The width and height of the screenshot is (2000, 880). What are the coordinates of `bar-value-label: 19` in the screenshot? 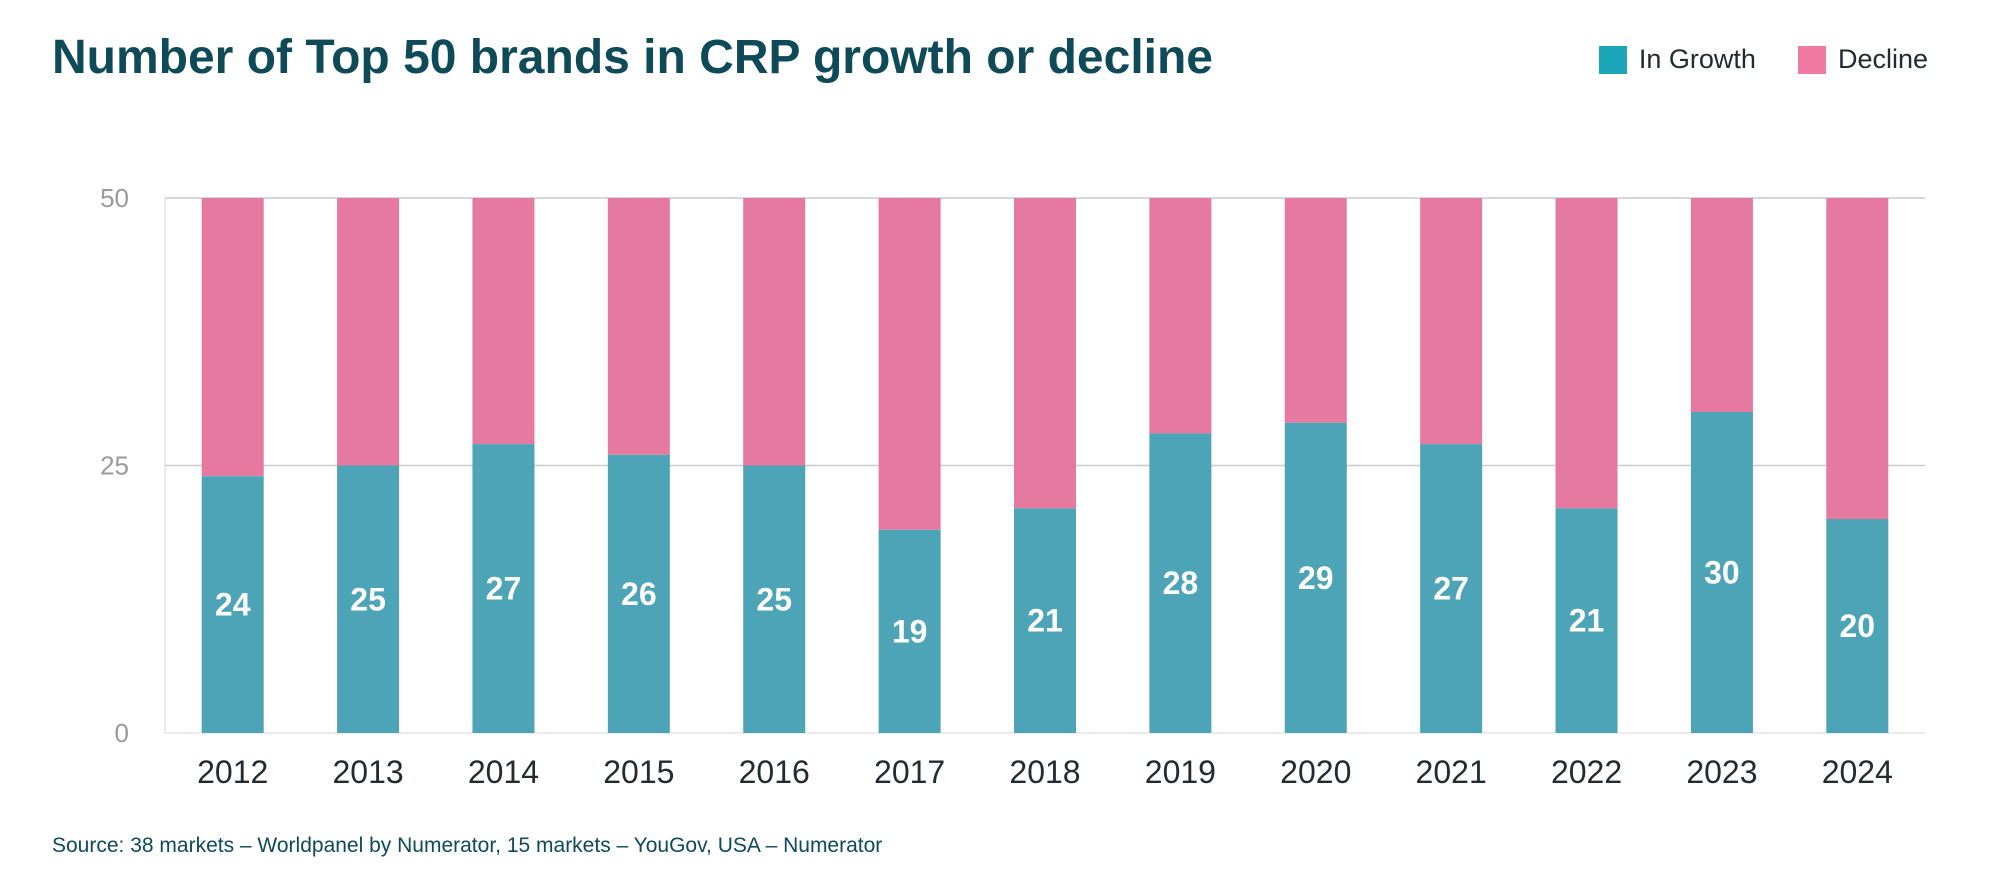 It's located at (910, 631).